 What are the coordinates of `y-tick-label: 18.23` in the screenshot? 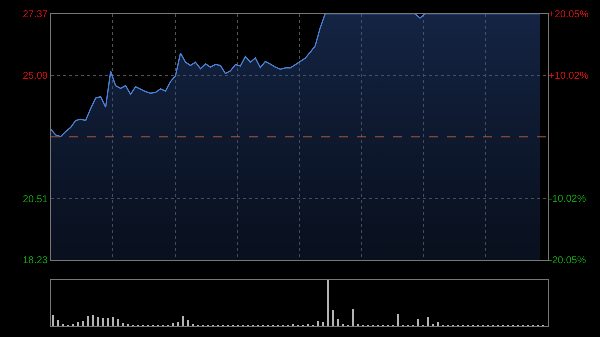 It's located at (35, 261).